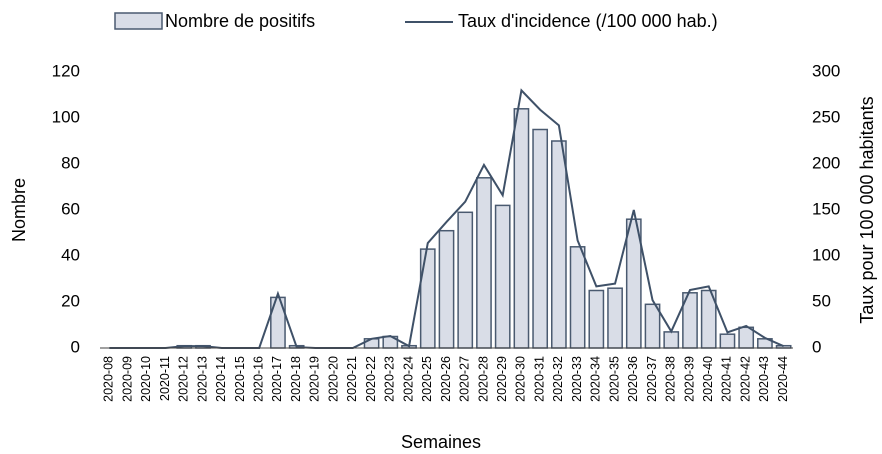 The height and width of the screenshot is (454, 882). What do you see at coordinates (867, 209) in the screenshot?
I see `y2-axis-label: Taux pour 100 000 habitants` at bounding box center [867, 209].